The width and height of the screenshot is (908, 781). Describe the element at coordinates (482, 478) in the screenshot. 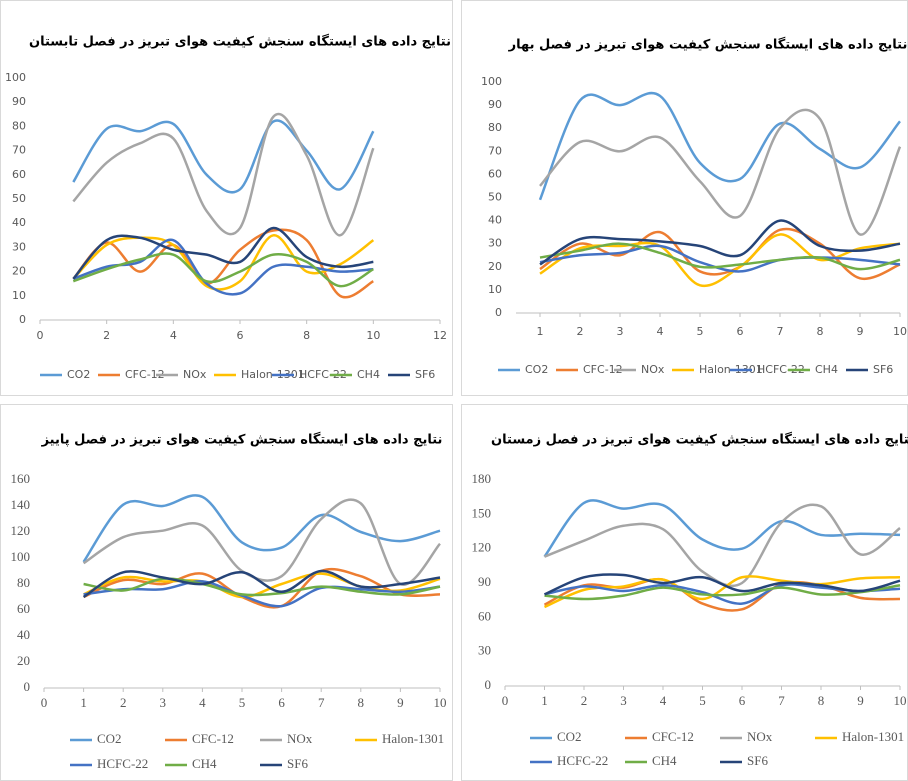

I see `y-tick-label: 180` at that location.